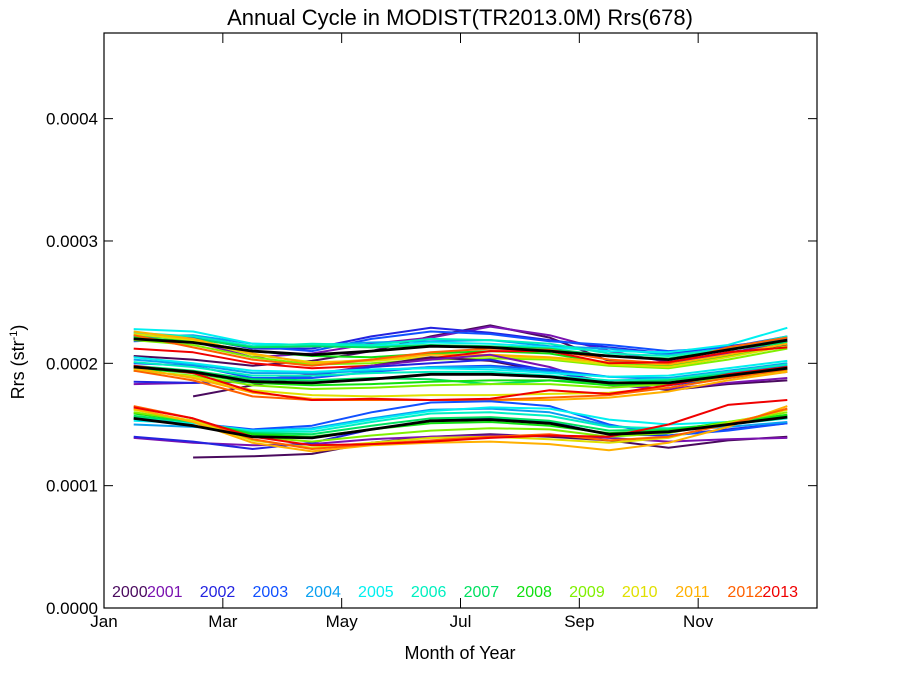 The height and width of the screenshot is (675, 900). What do you see at coordinates (130, 592) in the screenshot?
I see `legend-item-2000: 2000` at bounding box center [130, 592].